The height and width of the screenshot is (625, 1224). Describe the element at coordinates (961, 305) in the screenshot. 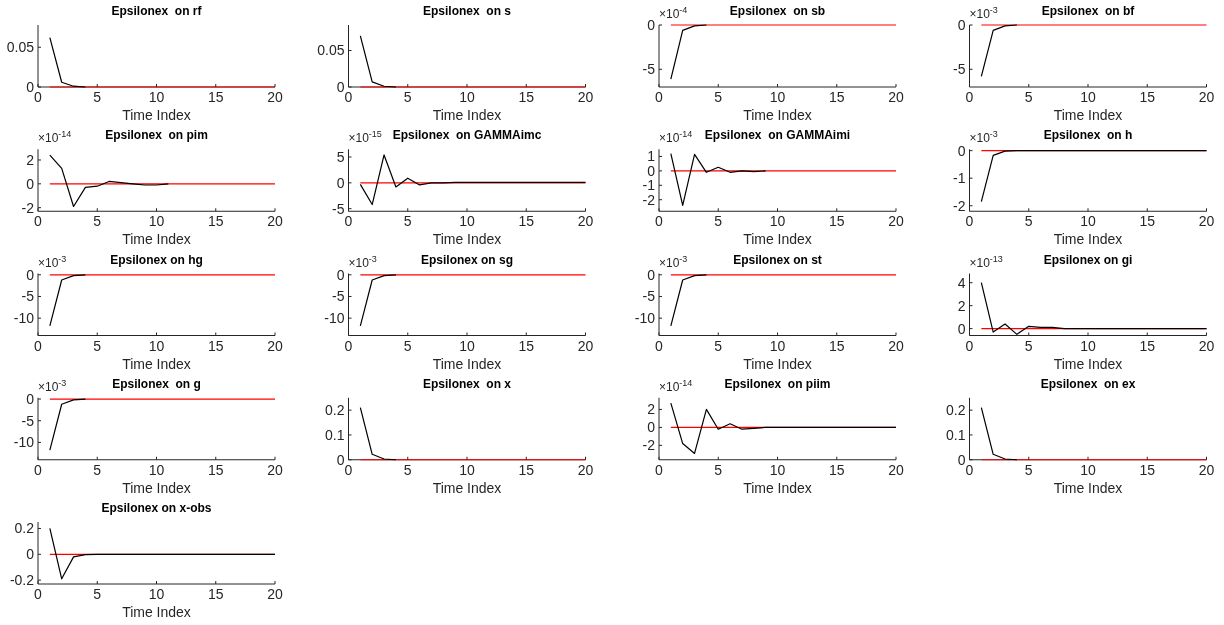

I see `y-tick-label: 2` at that location.